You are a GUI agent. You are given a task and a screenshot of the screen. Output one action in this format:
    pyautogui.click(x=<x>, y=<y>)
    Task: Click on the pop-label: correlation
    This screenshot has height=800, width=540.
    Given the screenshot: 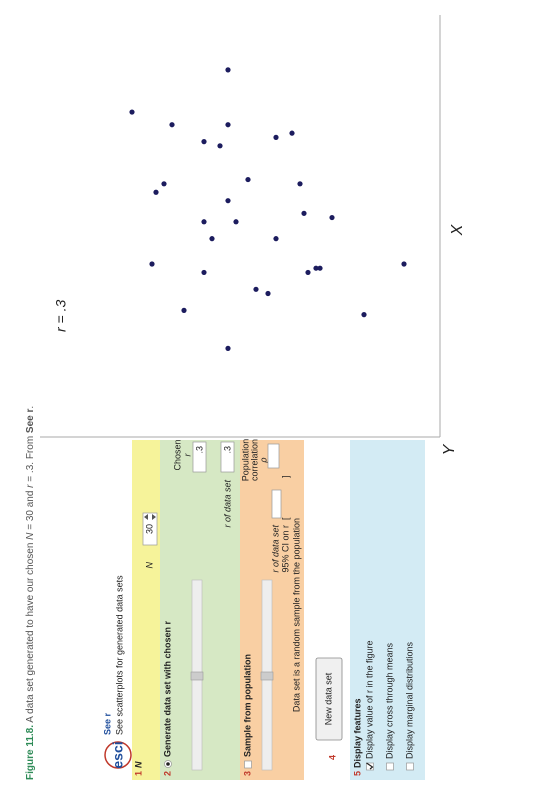 What is the action you would take?
    pyautogui.click(x=254, y=460)
    